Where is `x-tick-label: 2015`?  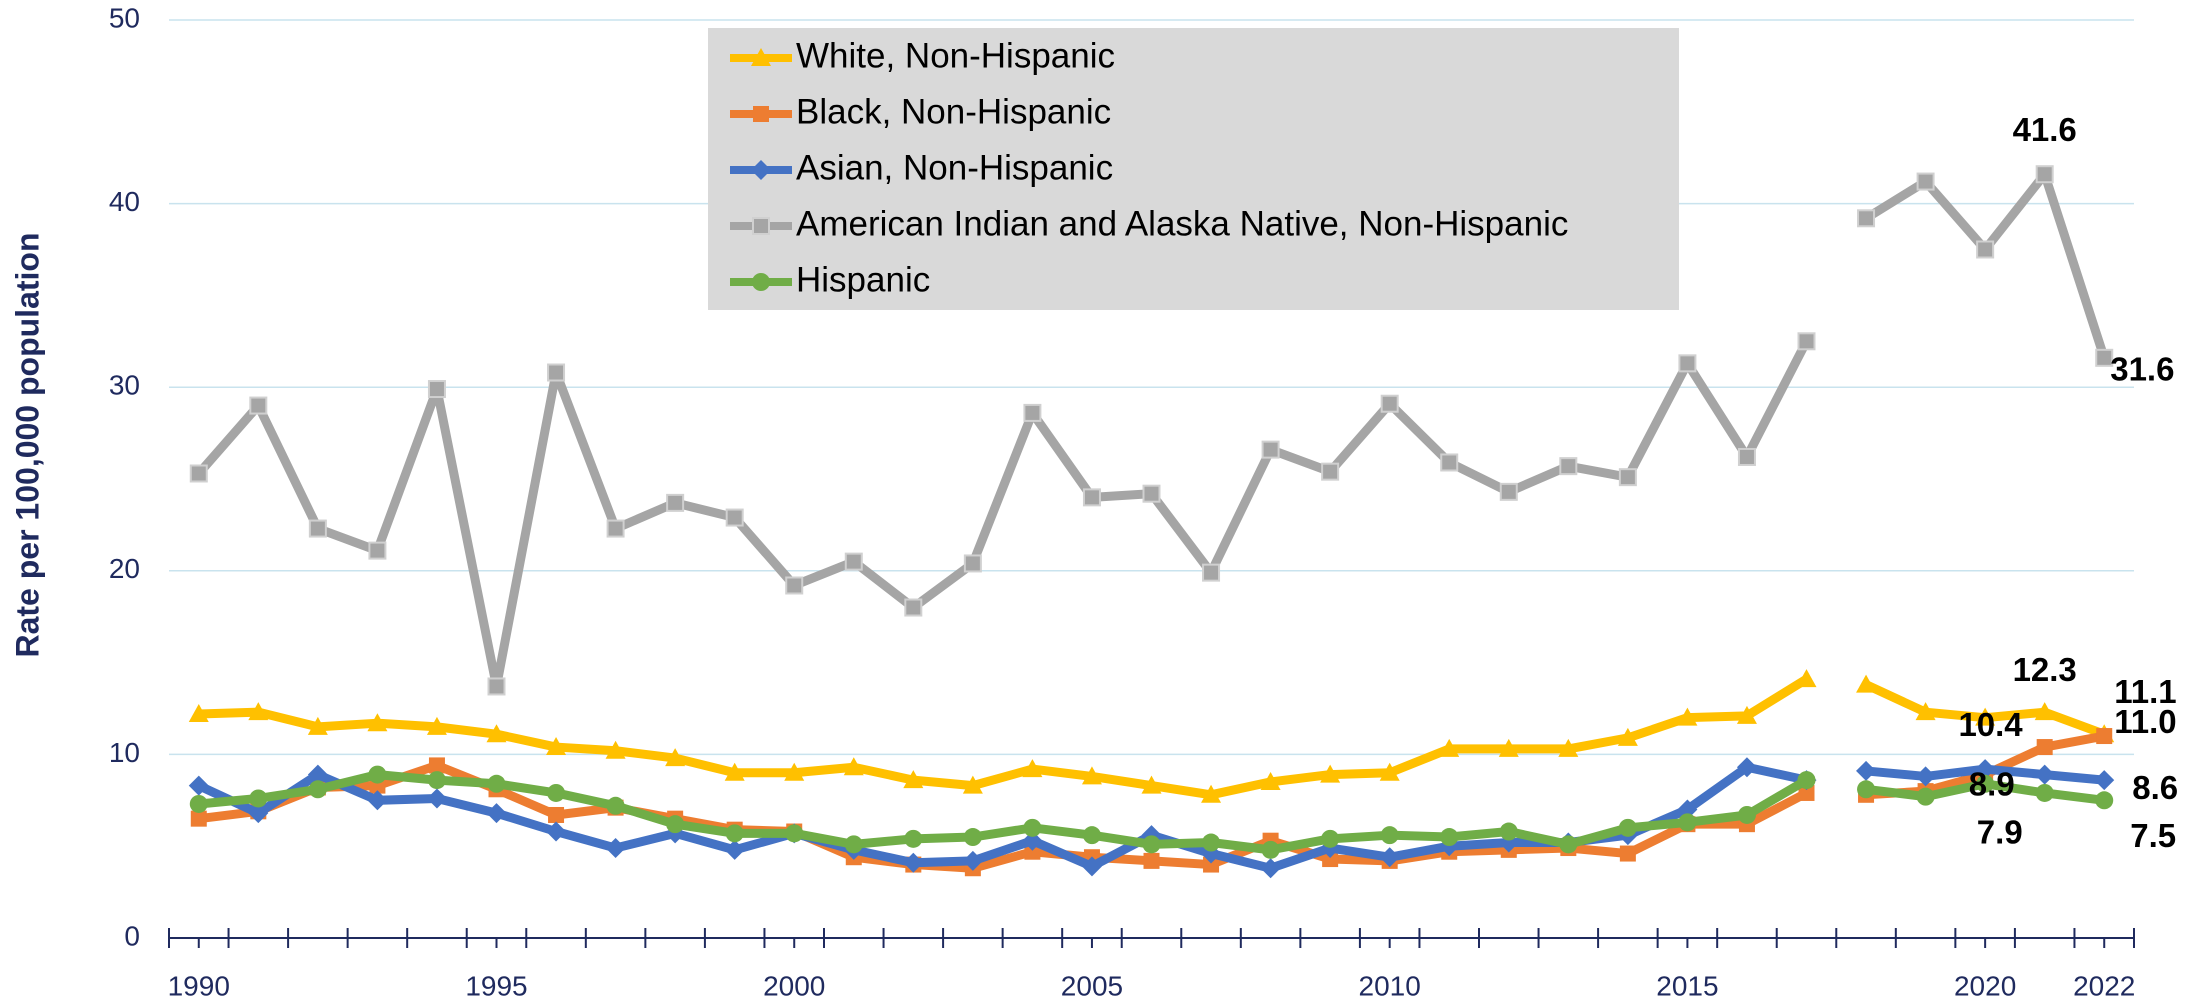
x-tick-label: 2015 is located at coordinates (1687, 985).